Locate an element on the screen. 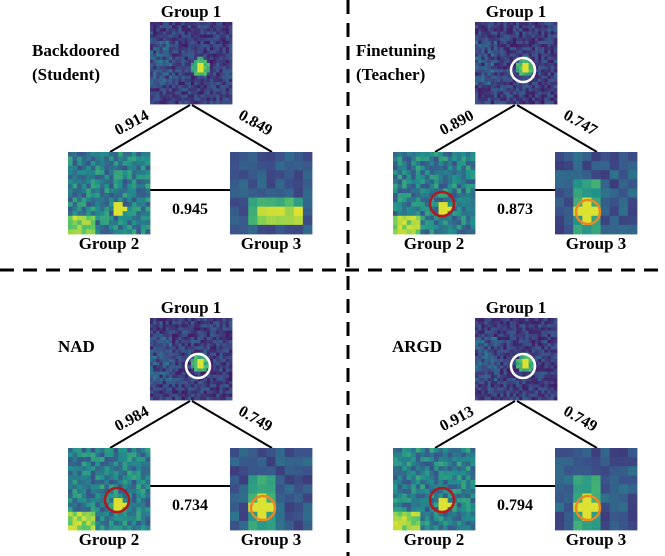 The height and width of the screenshot is (556, 665). weight-g1-g2: 0.913 is located at coordinates (457, 419).